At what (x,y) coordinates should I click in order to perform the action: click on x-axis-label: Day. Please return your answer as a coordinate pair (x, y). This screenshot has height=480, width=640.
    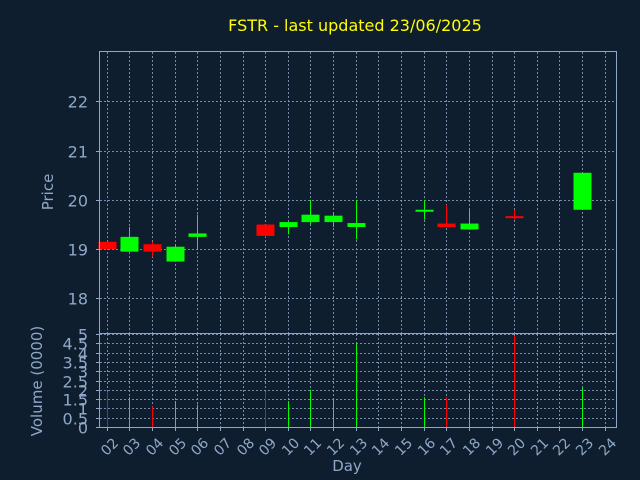
    Looking at the image, I should click on (347, 466).